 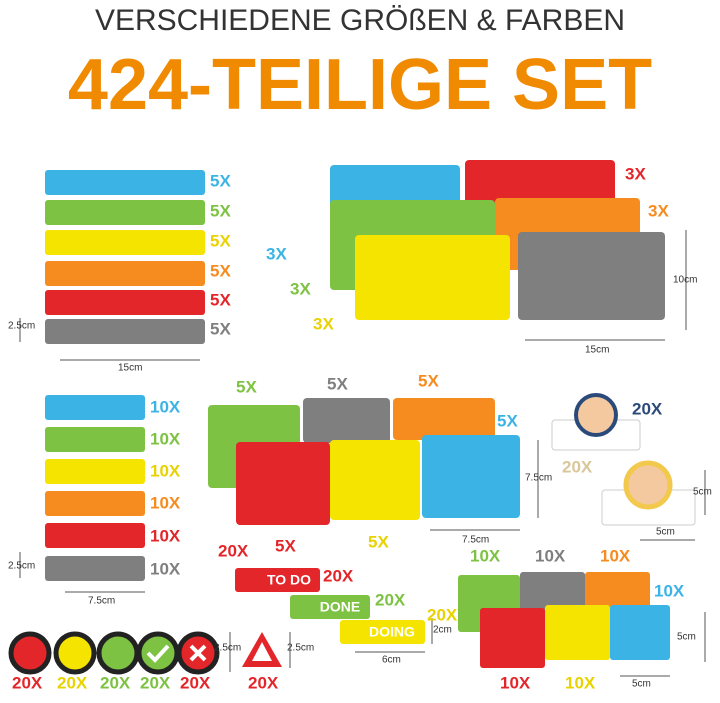 I want to click on long-strips, so click(x=112, y=265).